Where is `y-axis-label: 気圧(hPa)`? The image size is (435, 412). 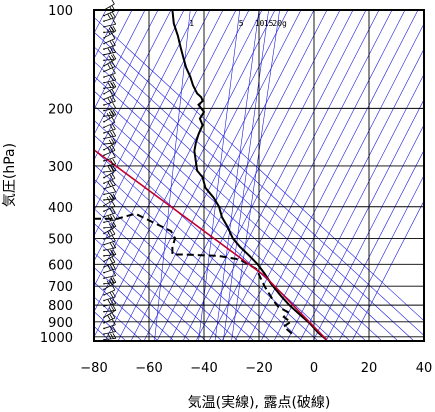
y-axis-label: 気圧(hPa) is located at coordinates (10, 175).